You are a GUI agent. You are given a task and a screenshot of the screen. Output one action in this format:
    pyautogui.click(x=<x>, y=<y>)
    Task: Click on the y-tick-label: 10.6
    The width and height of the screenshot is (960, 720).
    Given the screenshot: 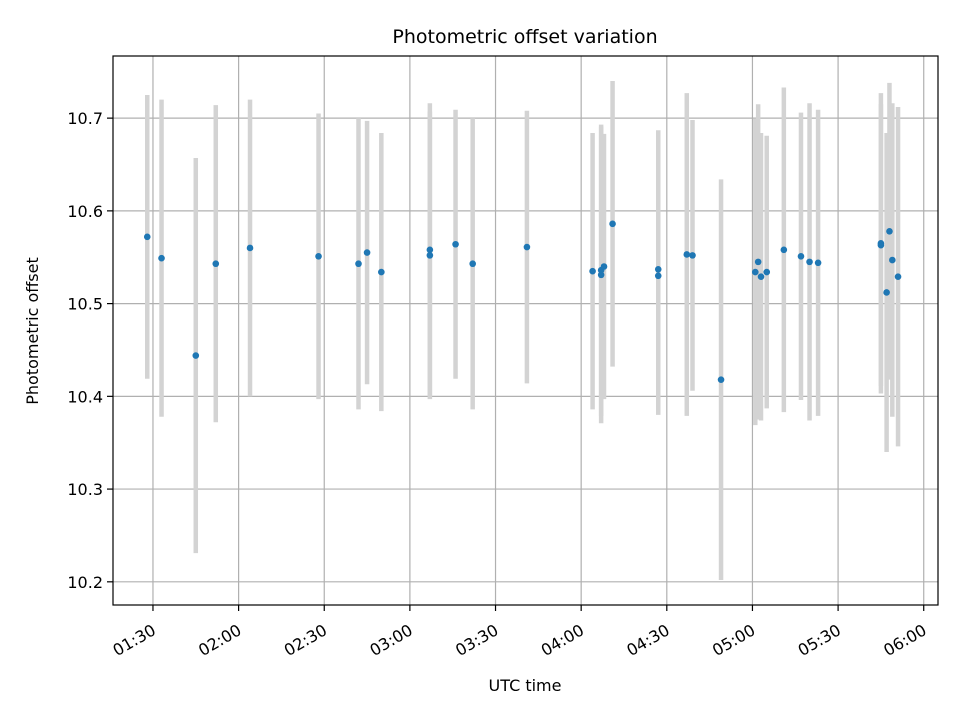 What is the action you would take?
    pyautogui.click(x=85, y=211)
    